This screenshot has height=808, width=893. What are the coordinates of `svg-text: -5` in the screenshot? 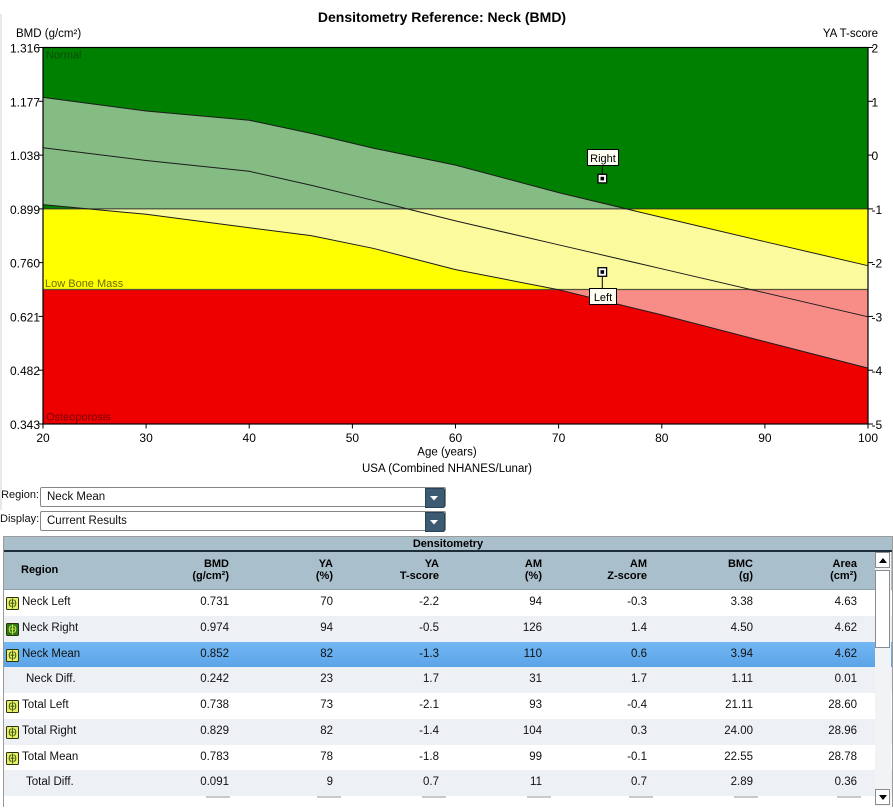 It's located at (877, 425).